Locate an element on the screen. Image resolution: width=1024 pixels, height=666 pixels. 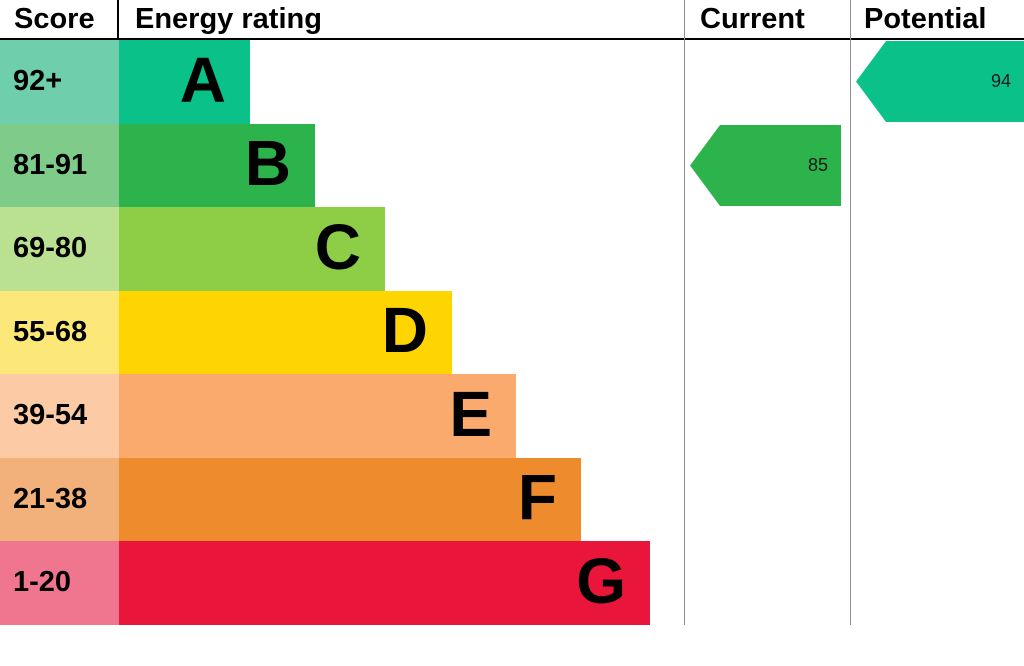
band-row-a: 92+ A is located at coordinates (342, 82).